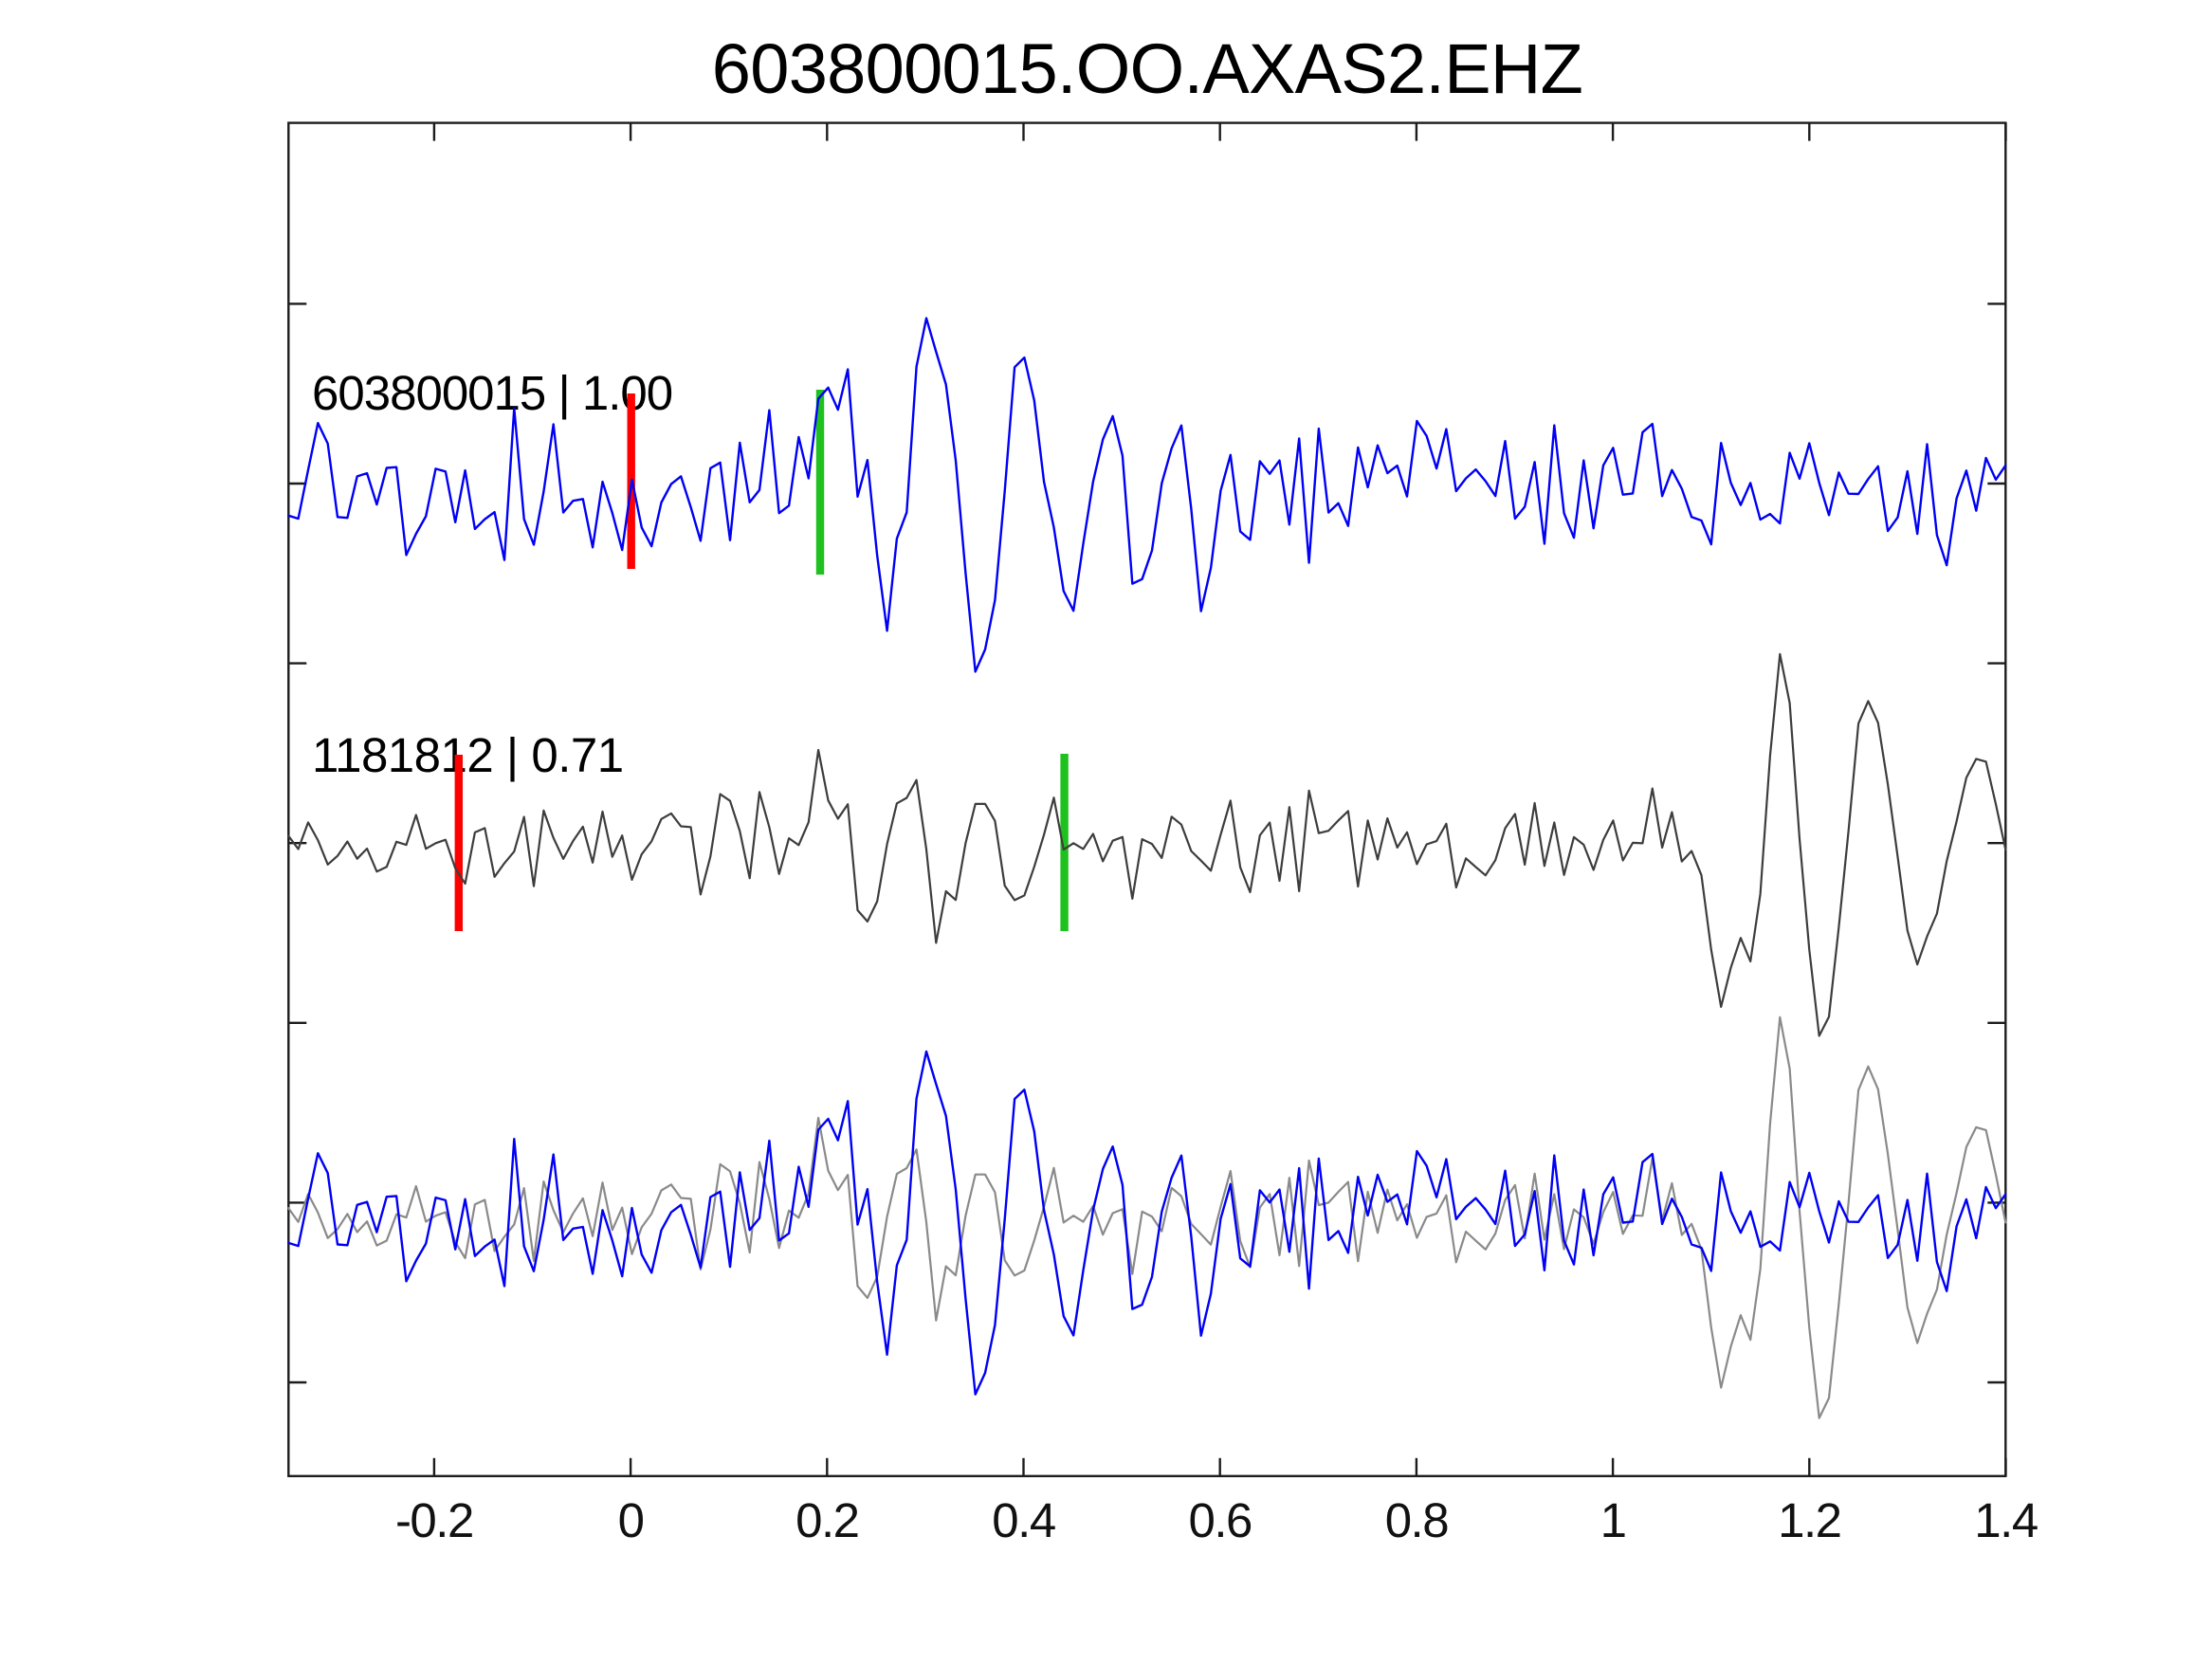  I want to click on svg-text: 1.4, so click(2006, 1520).